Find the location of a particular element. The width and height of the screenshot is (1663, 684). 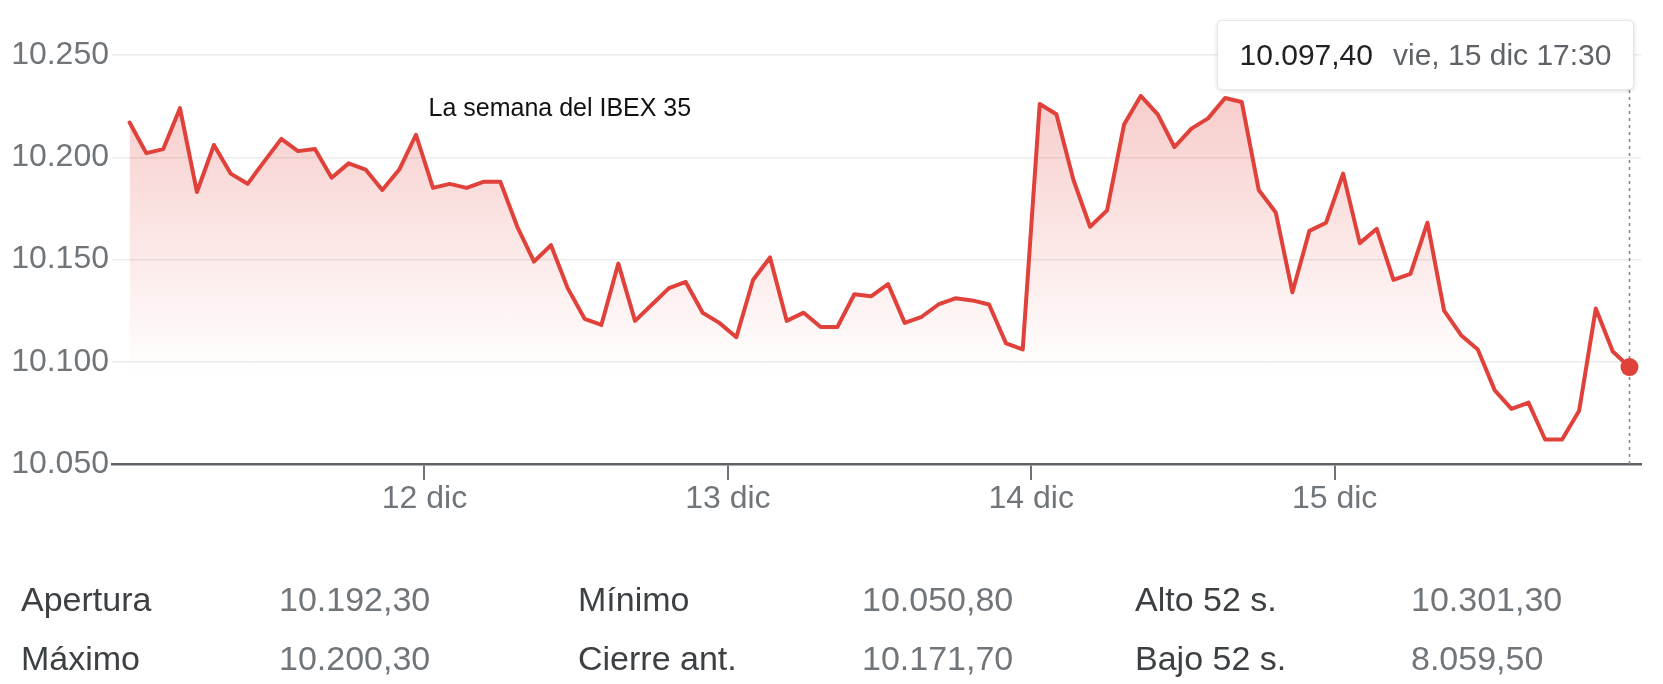

text: 8.059,50 is located at coordinates (1477, 658).